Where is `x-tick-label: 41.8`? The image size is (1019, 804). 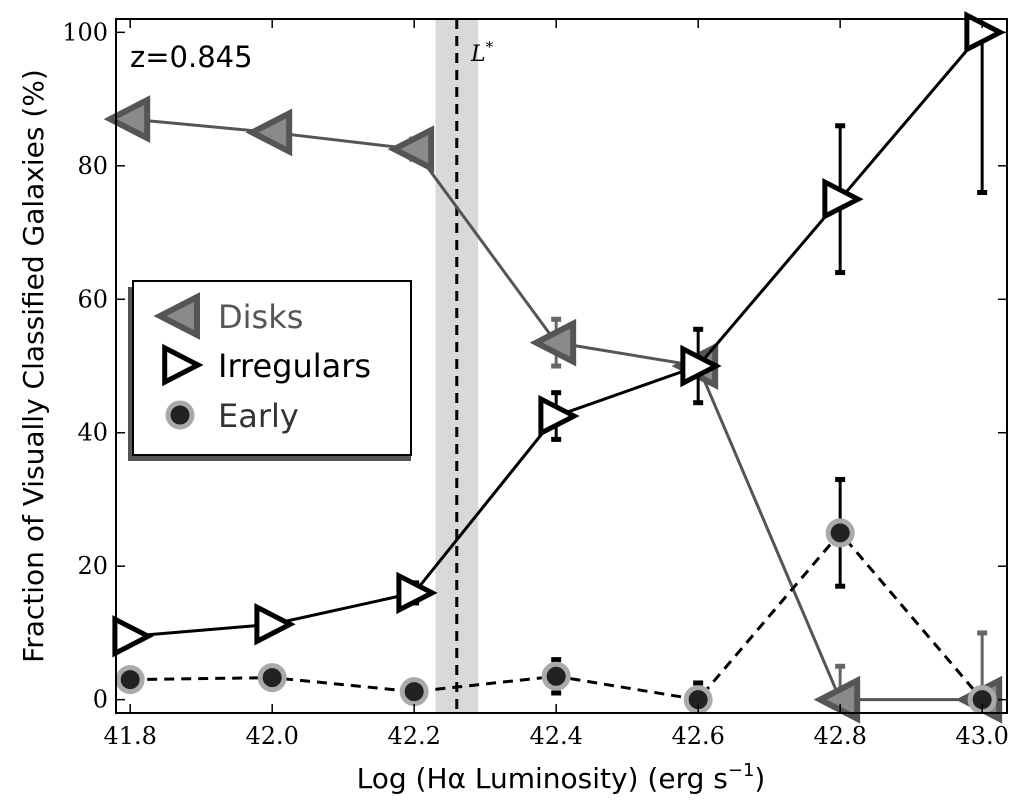
x-tick-label: 41.8 is located at coordinates (129, 736).